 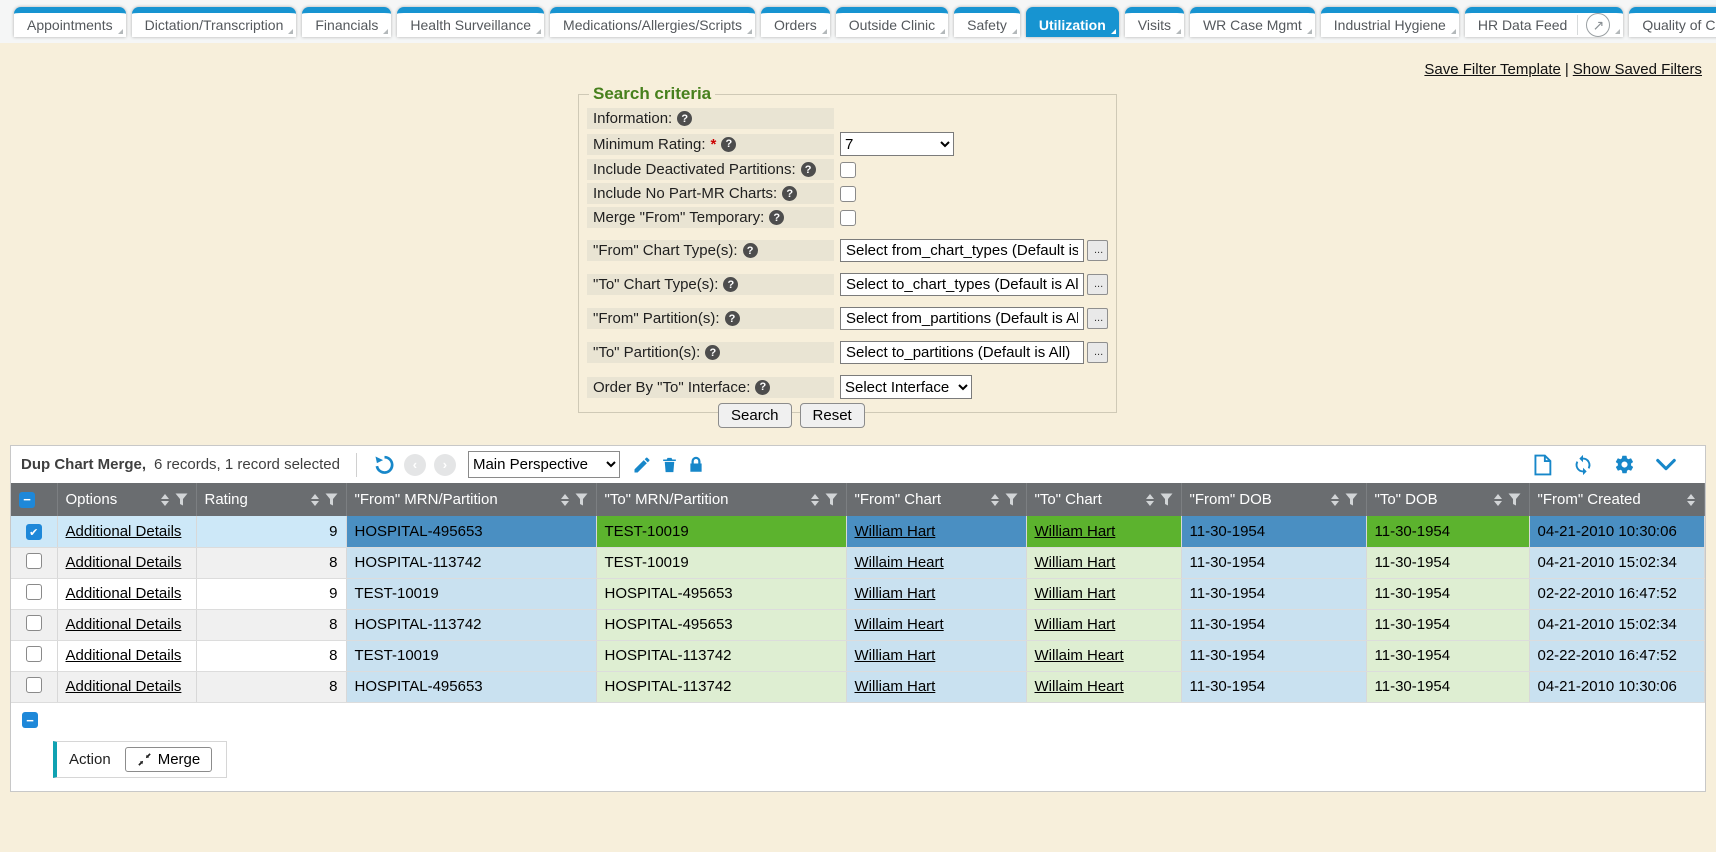 I want to click on rating-cell: 8, so click(x=271, y=563).